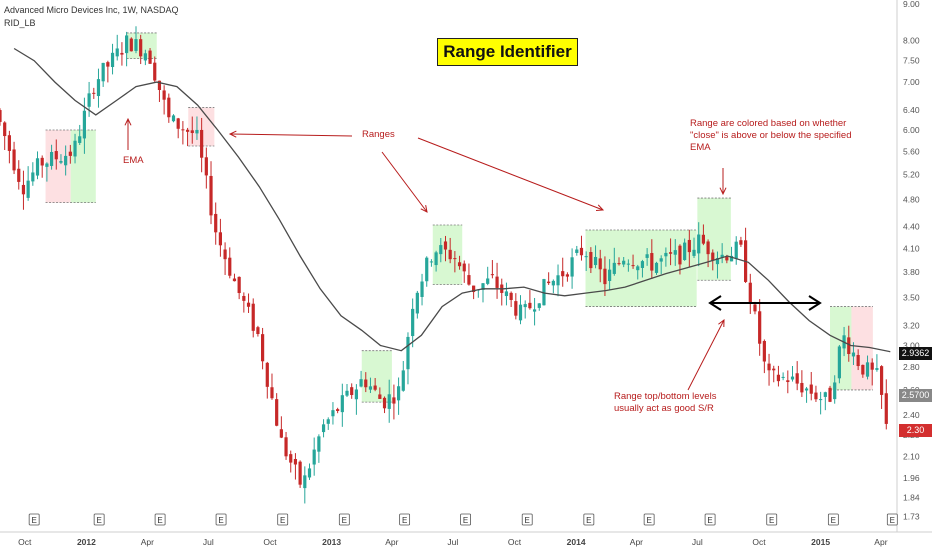 Image resolution: width=932 pixels, height=555 pixels. I want to click on y-tick-label: 1.84, so click(911, 497).